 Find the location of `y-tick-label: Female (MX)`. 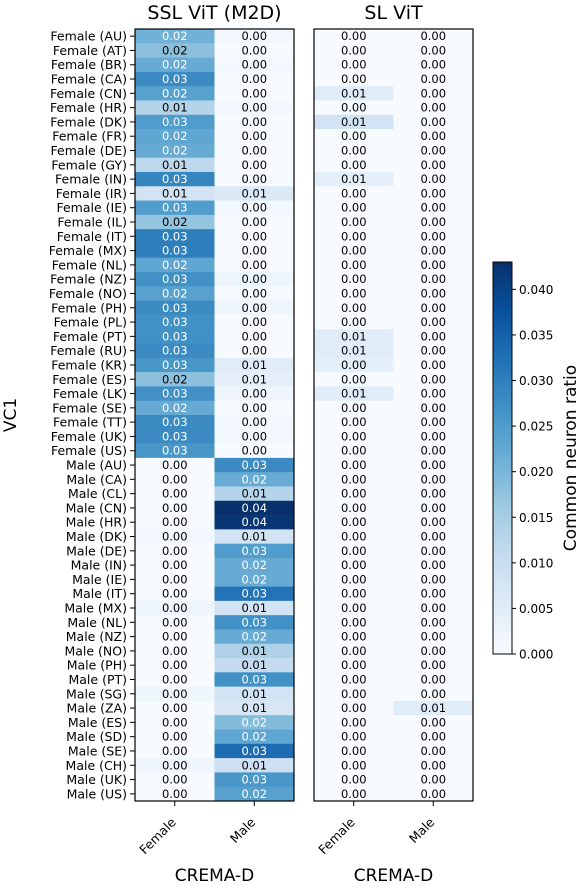

y-tick-label: Female (MX) is located at coordinates (88, 250).